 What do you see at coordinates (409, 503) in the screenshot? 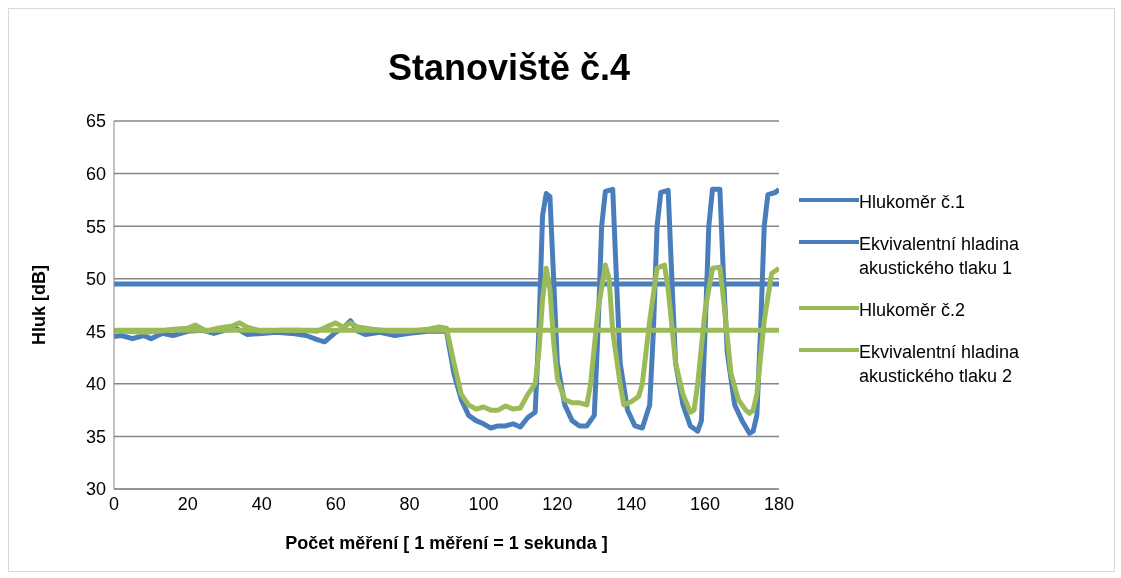
I see `x-tick-label: 80` at bounding box center [409, 503].